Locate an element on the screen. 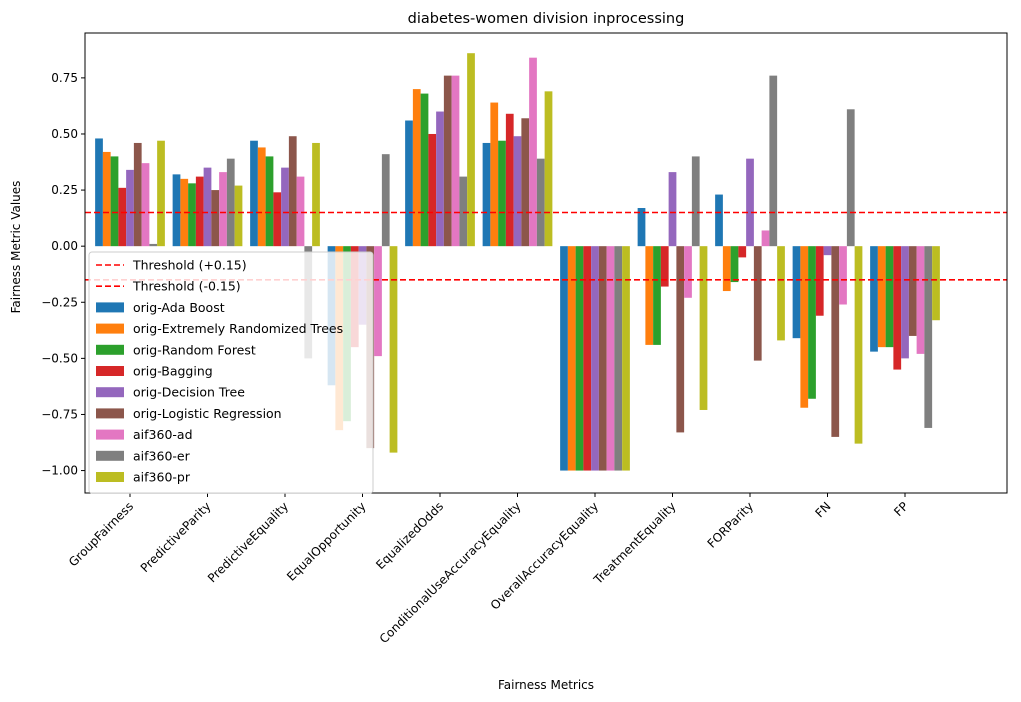  x-tick-label: PredictiveEquality is located at coordinates (248, 542).